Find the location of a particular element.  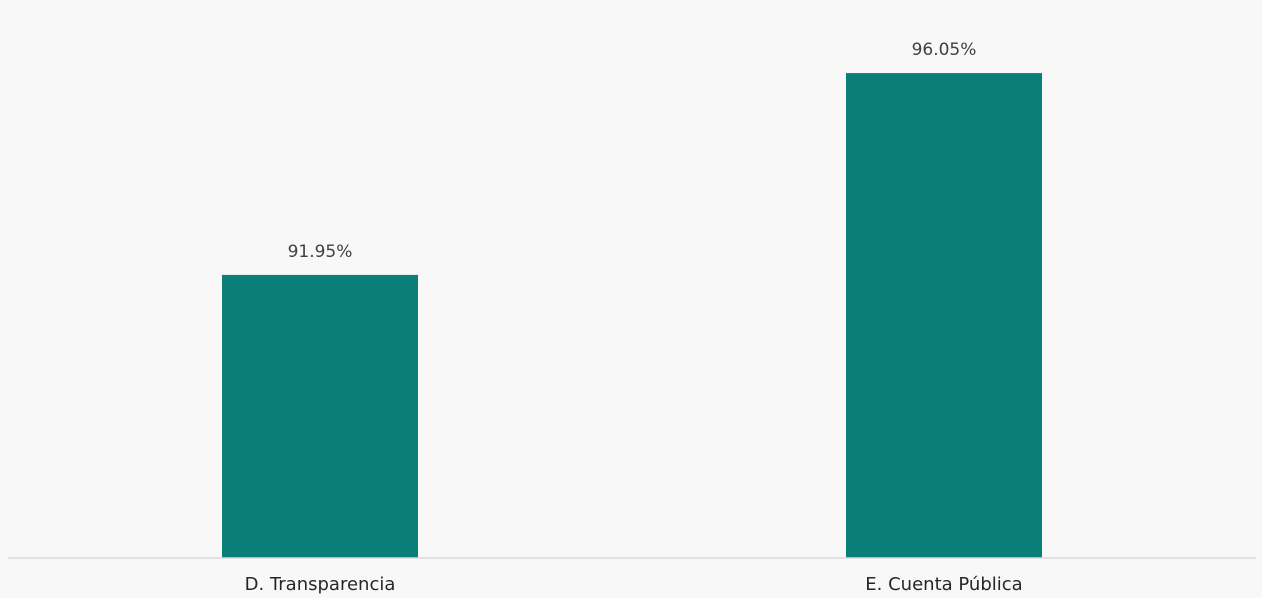

x-tick-label-1: E. Cuenta Pública is located at coordinates (943, 584).